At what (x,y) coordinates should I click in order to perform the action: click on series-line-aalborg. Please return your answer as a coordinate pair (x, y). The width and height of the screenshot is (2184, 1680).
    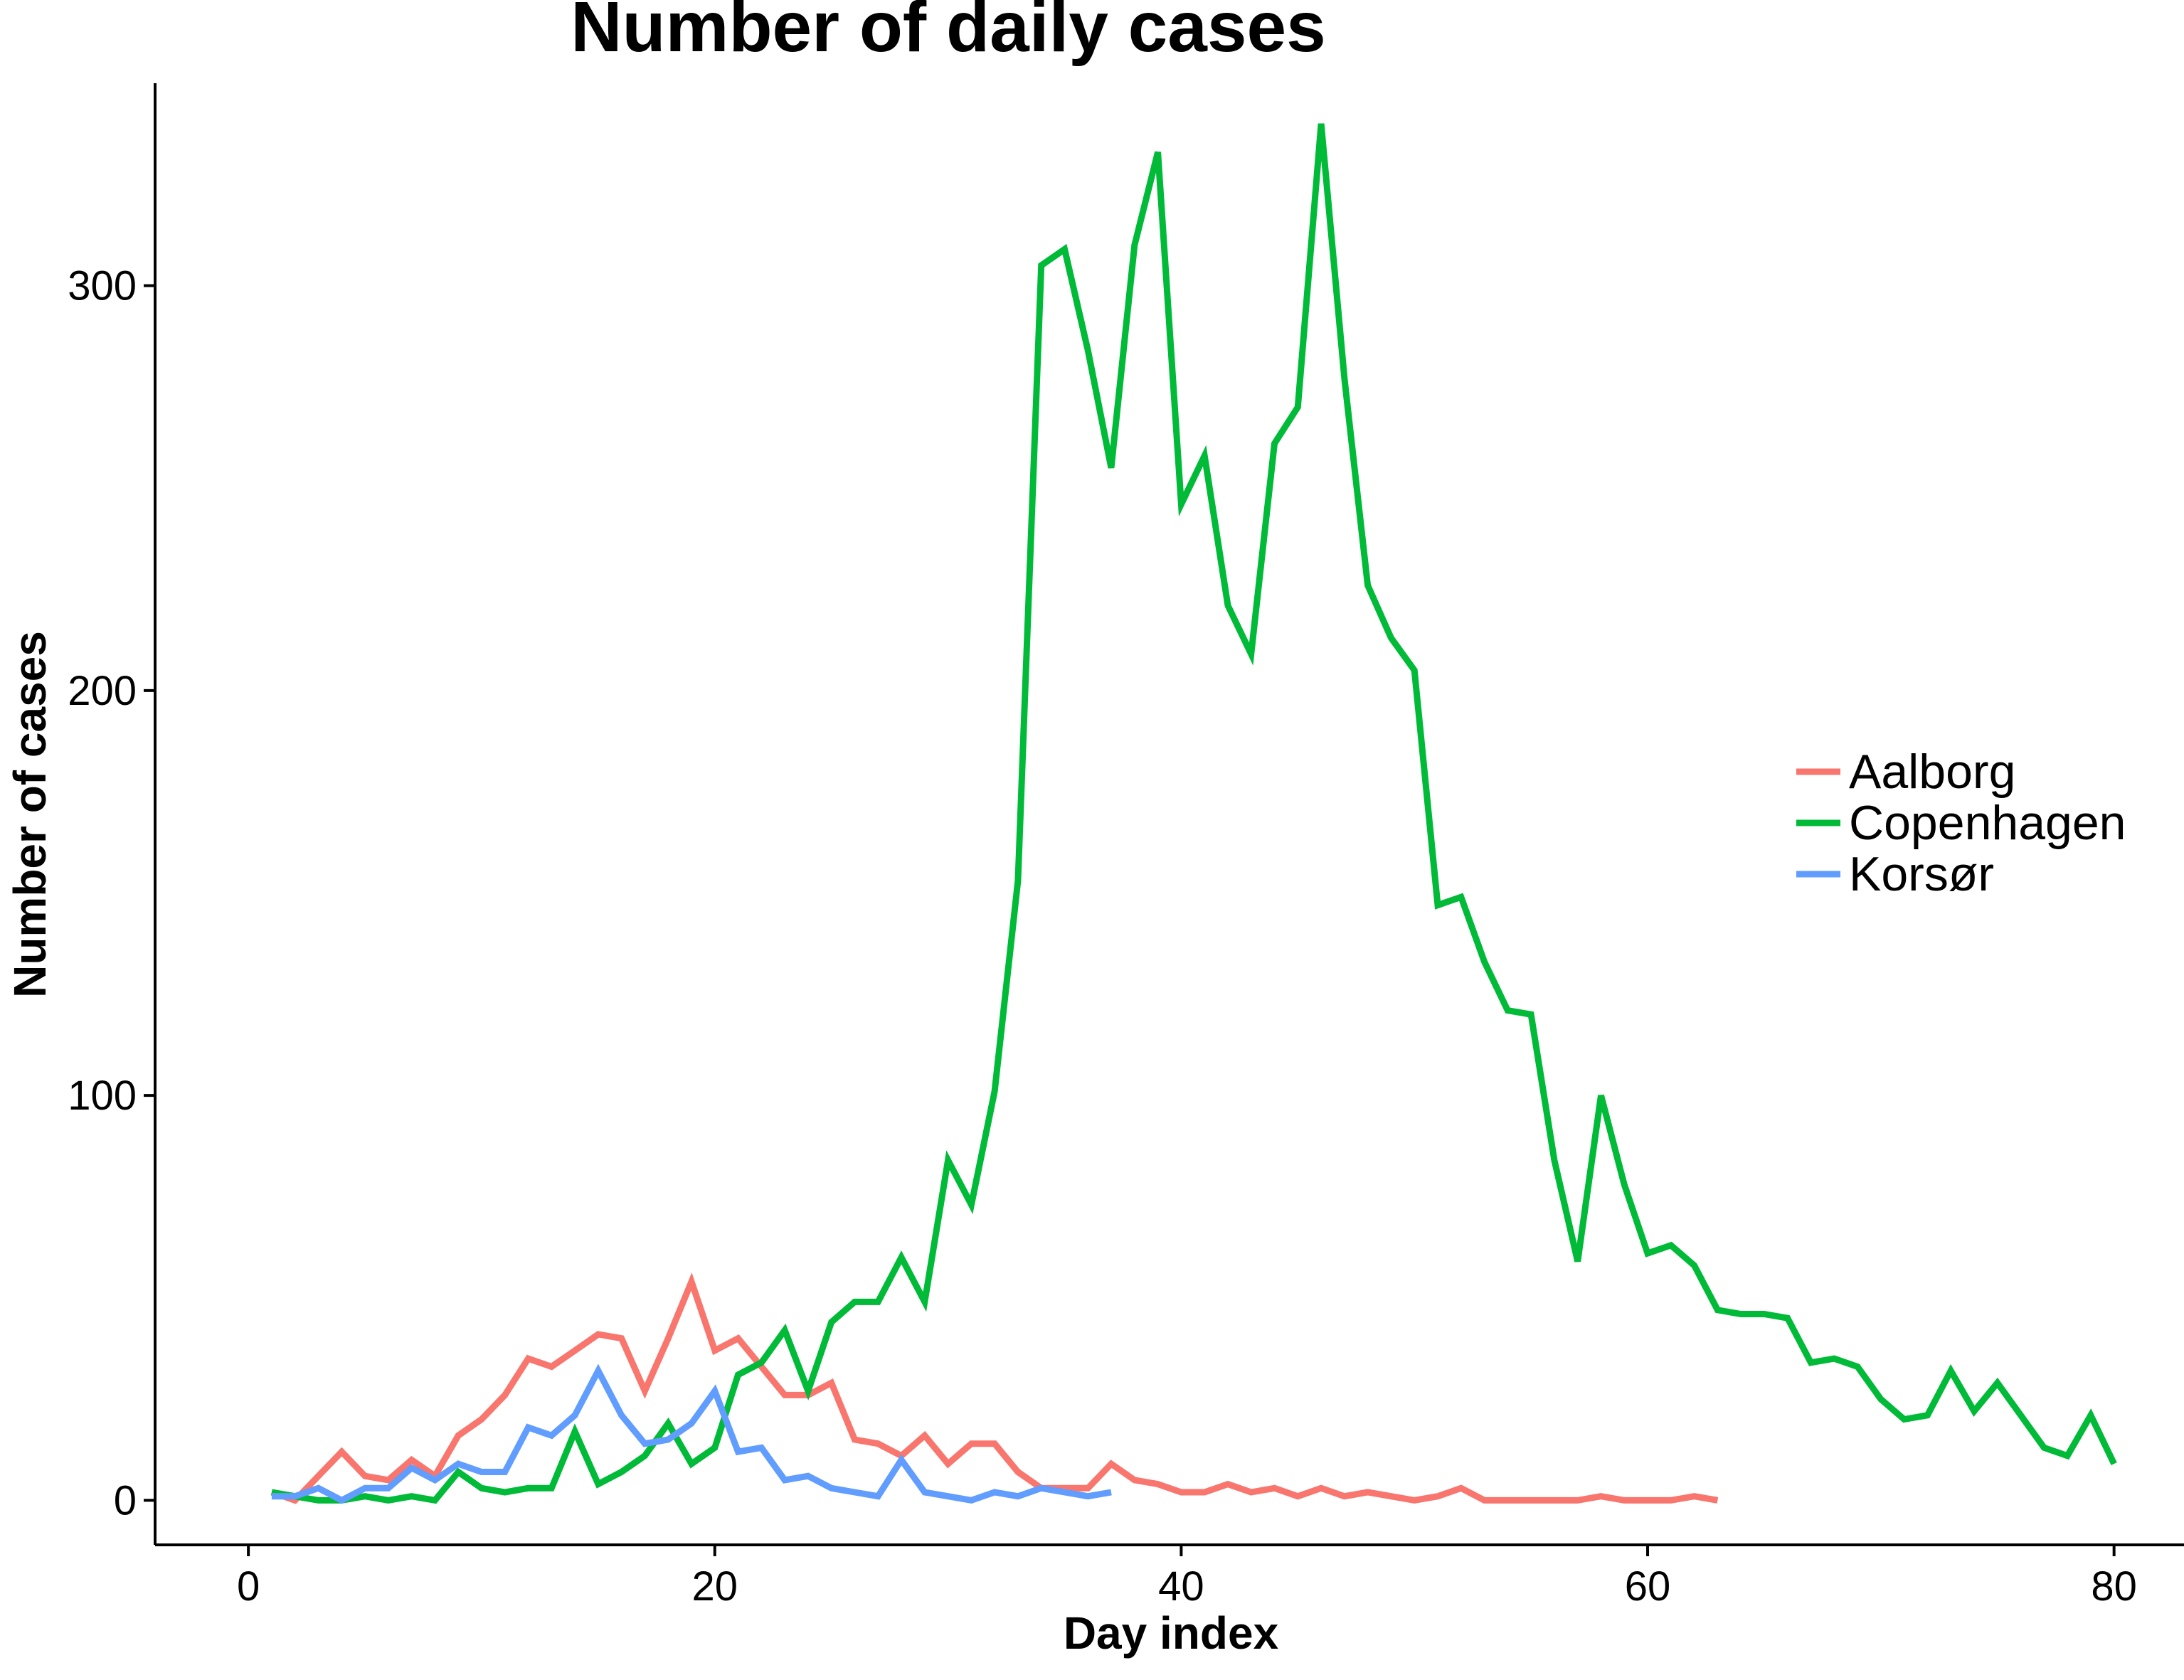
    Looking at the image, I should click on (994, 1388).